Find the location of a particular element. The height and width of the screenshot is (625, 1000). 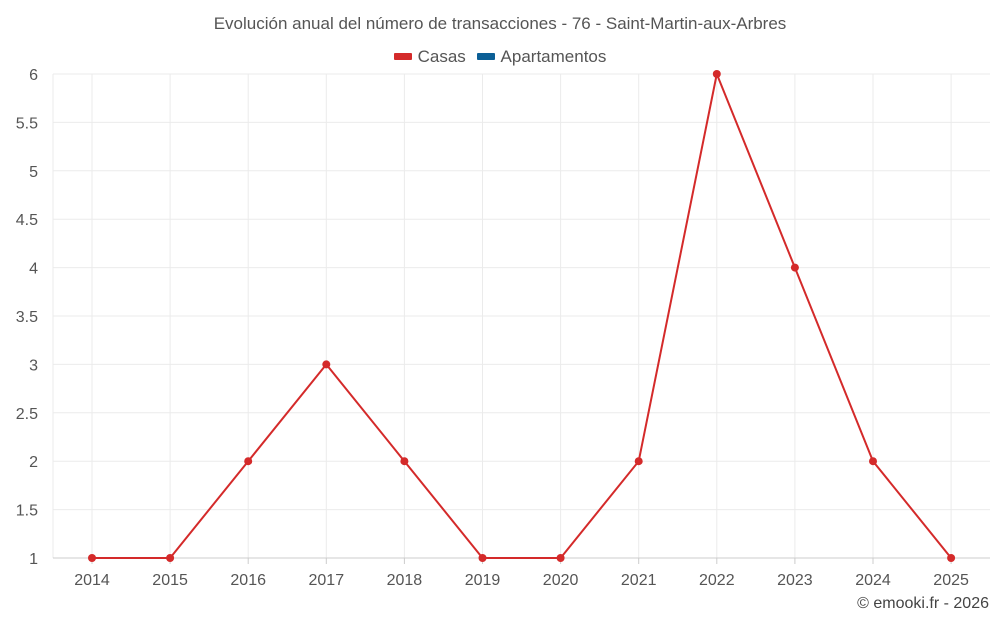

x-tick-label: 2016 is located at coordinates (248, 580).